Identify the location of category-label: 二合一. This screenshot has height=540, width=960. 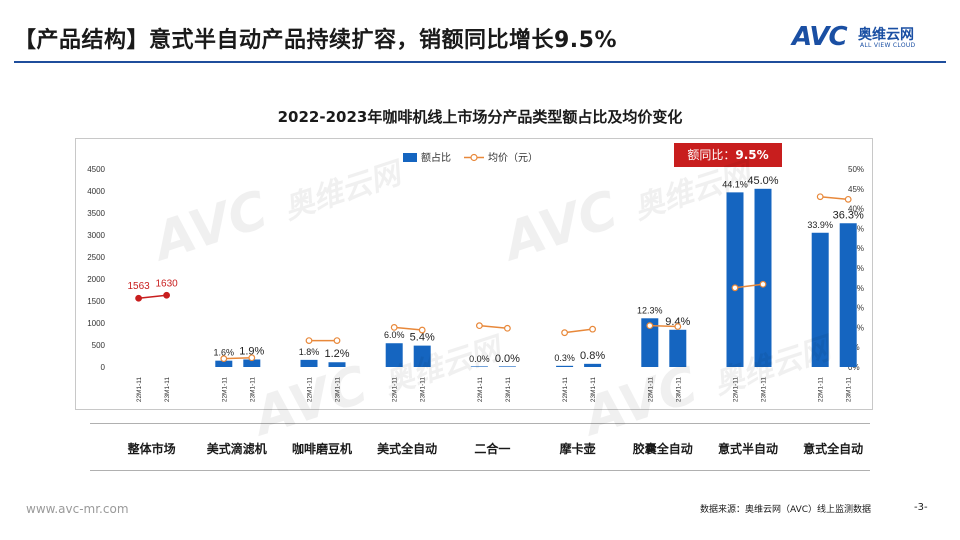
(492, 449).